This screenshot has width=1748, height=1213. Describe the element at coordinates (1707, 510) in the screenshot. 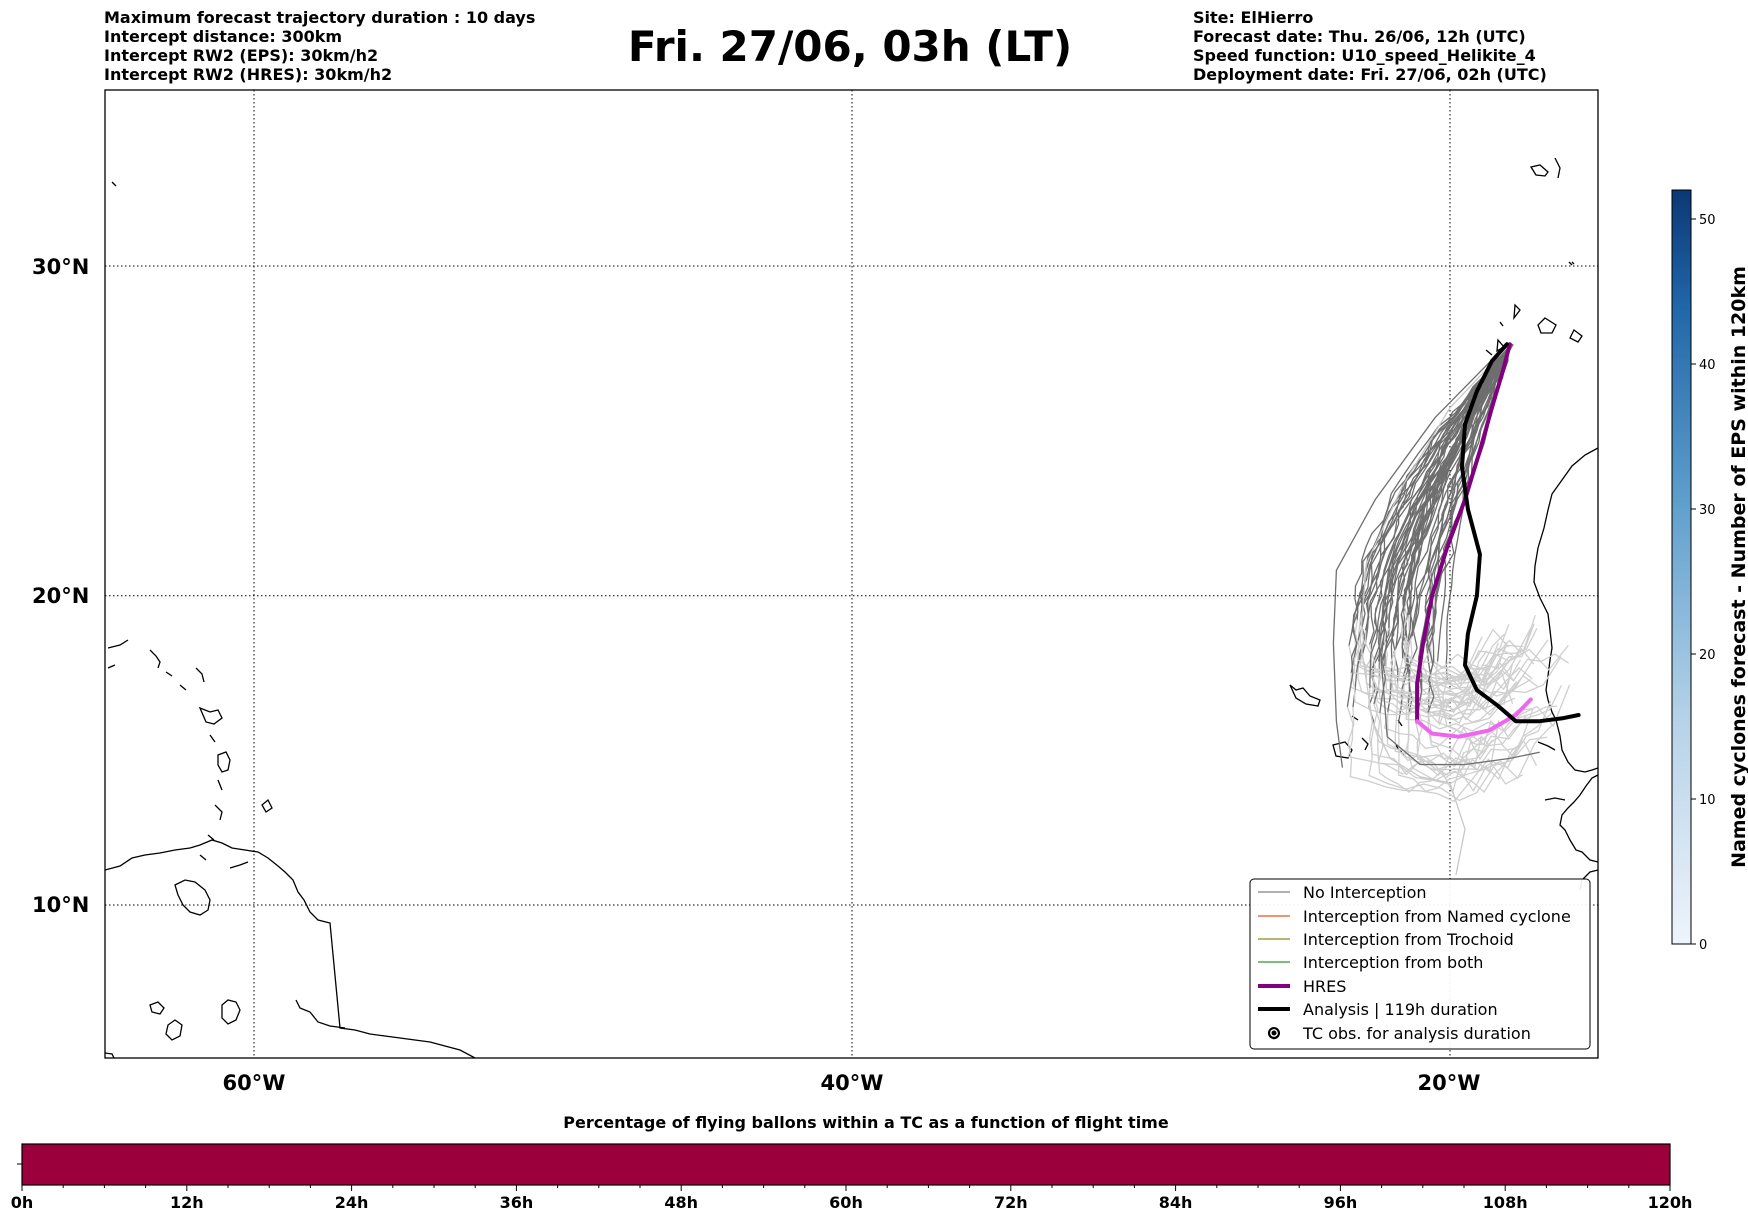

I see `colorbar-tick-label-3: 30` at that location.